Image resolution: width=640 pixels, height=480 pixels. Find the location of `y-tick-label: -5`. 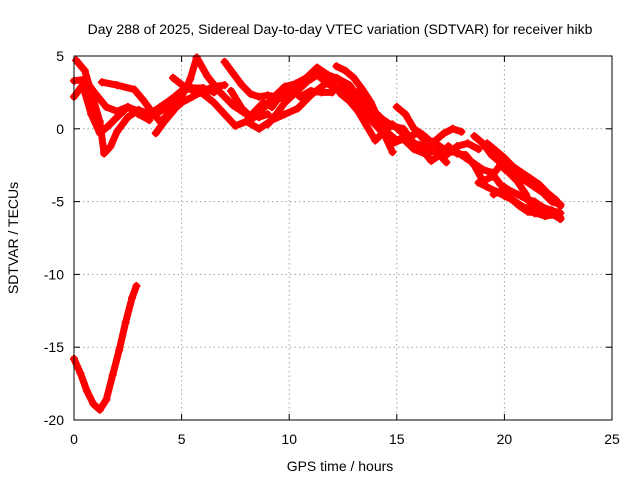

y-tick-label: -5 is located at coordinates (58, 202).